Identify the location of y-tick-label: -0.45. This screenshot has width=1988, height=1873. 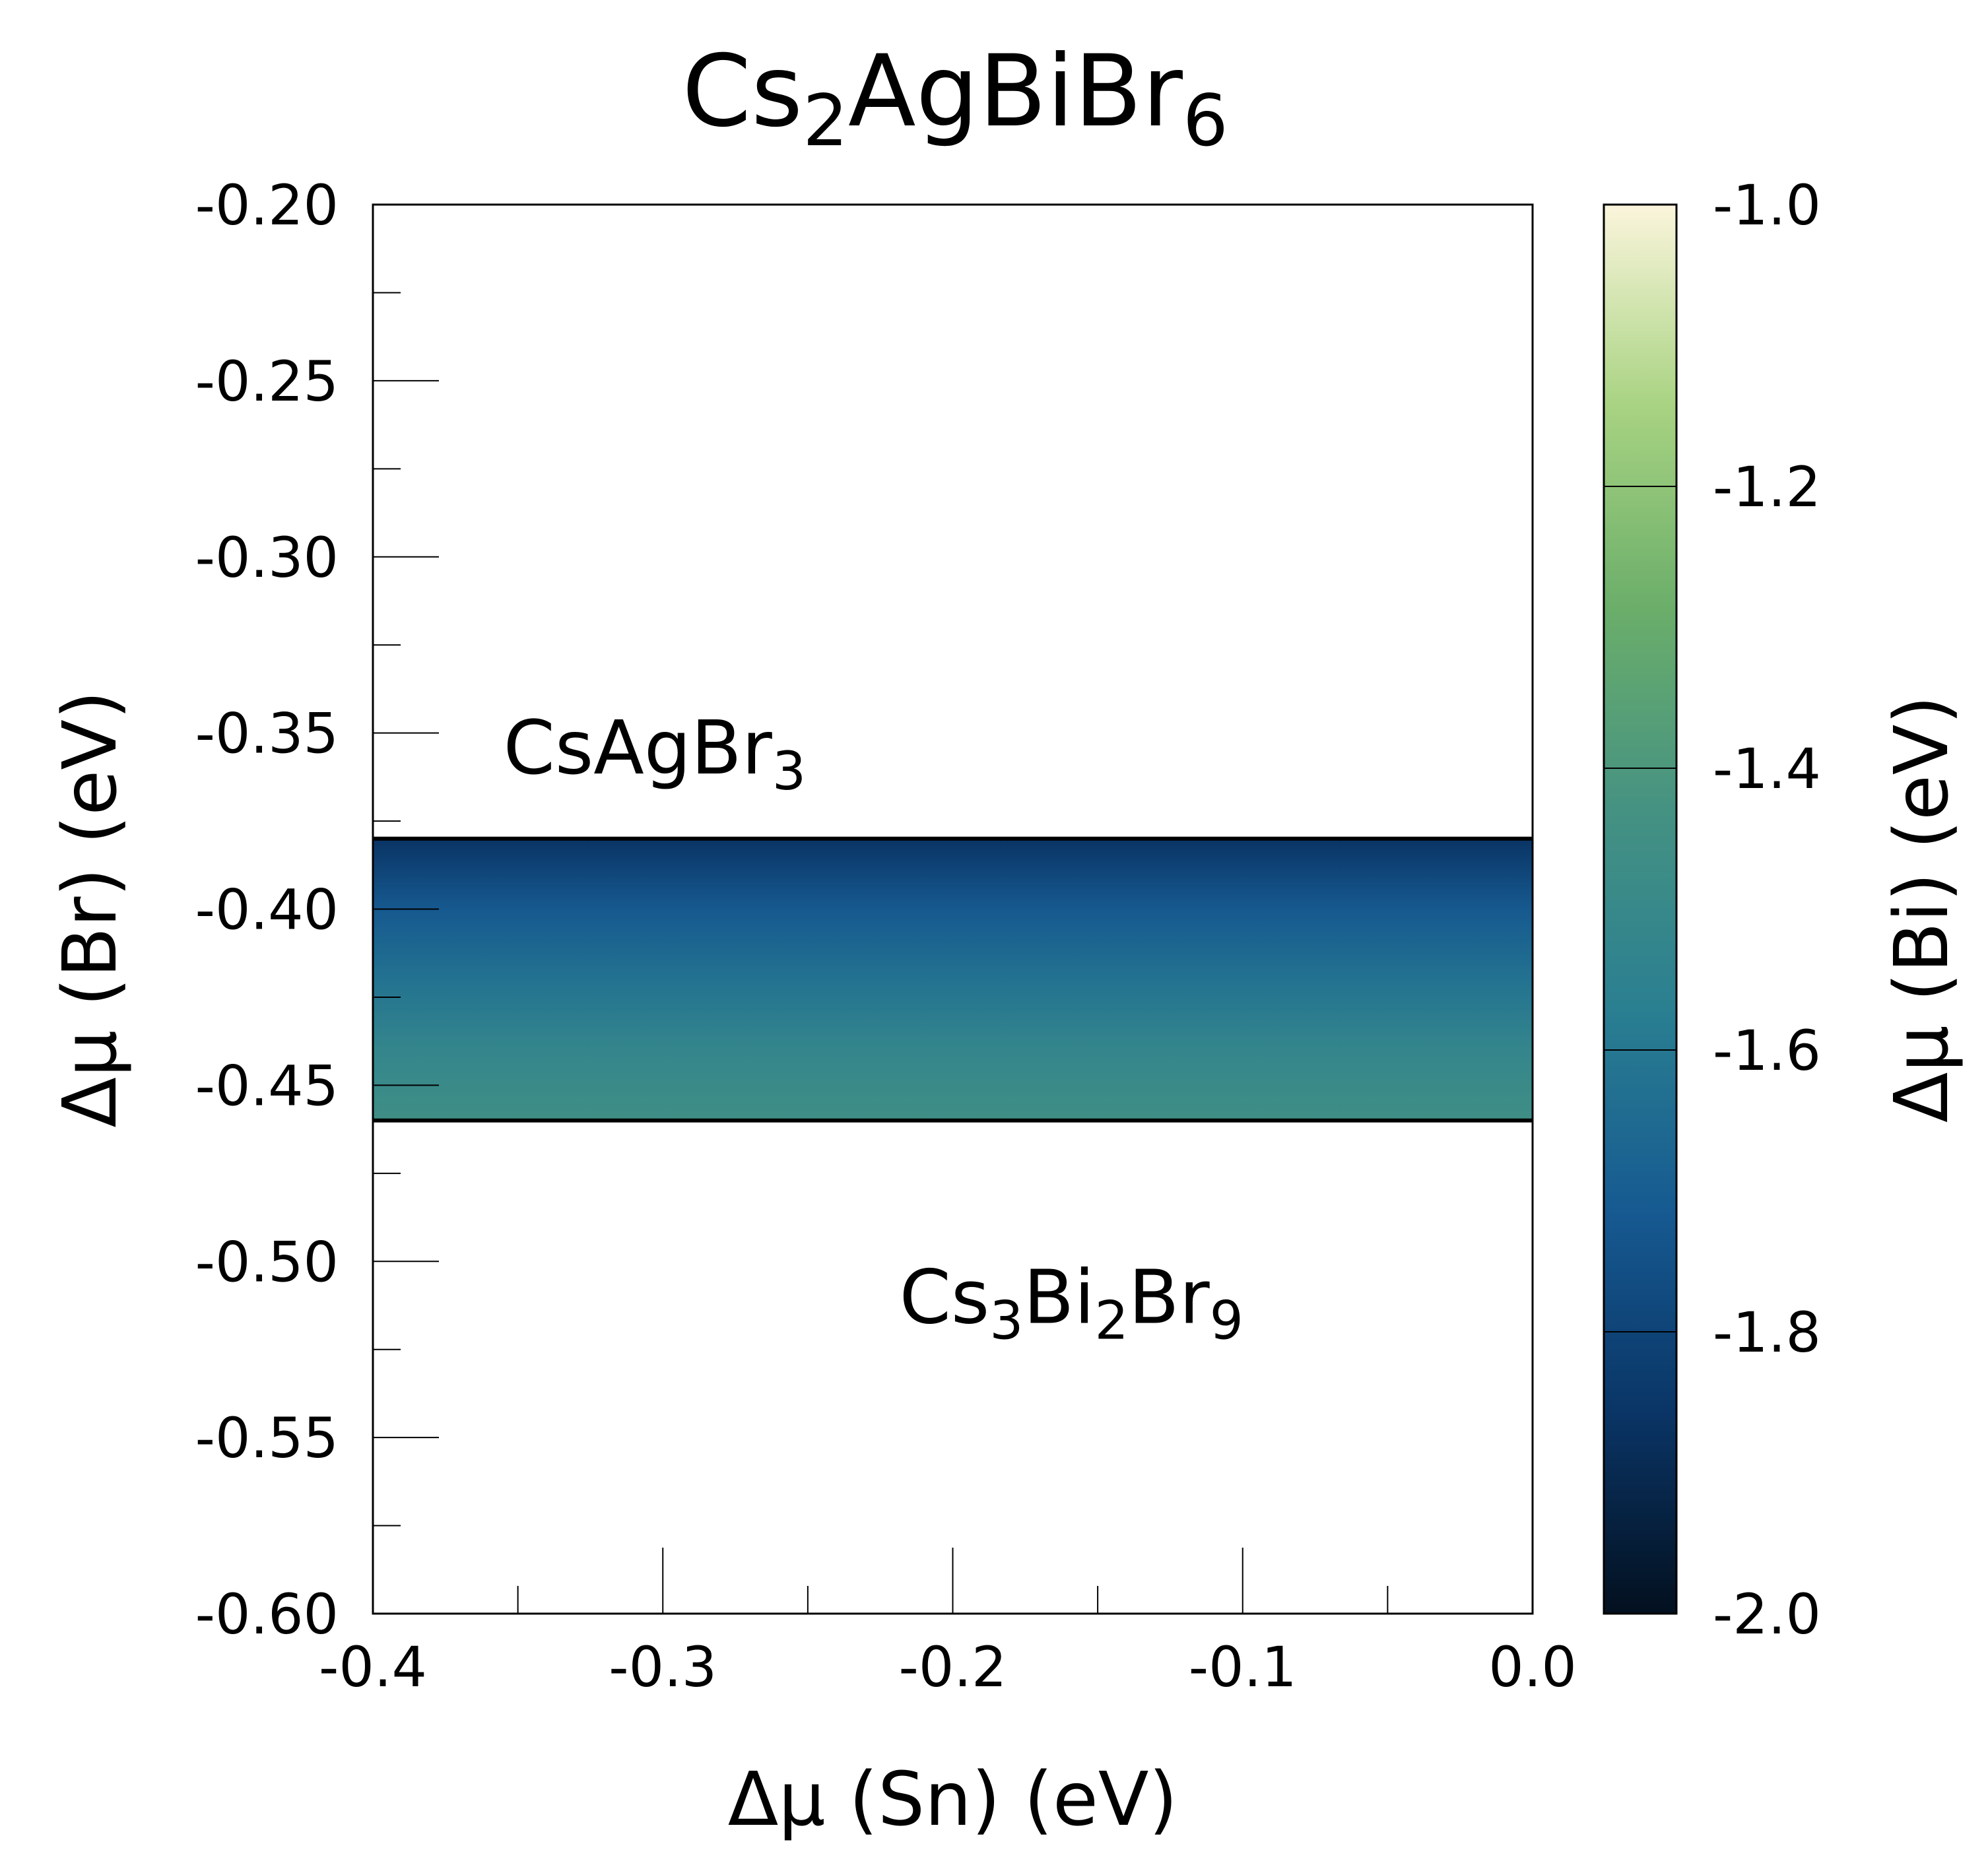
(267, 1085).